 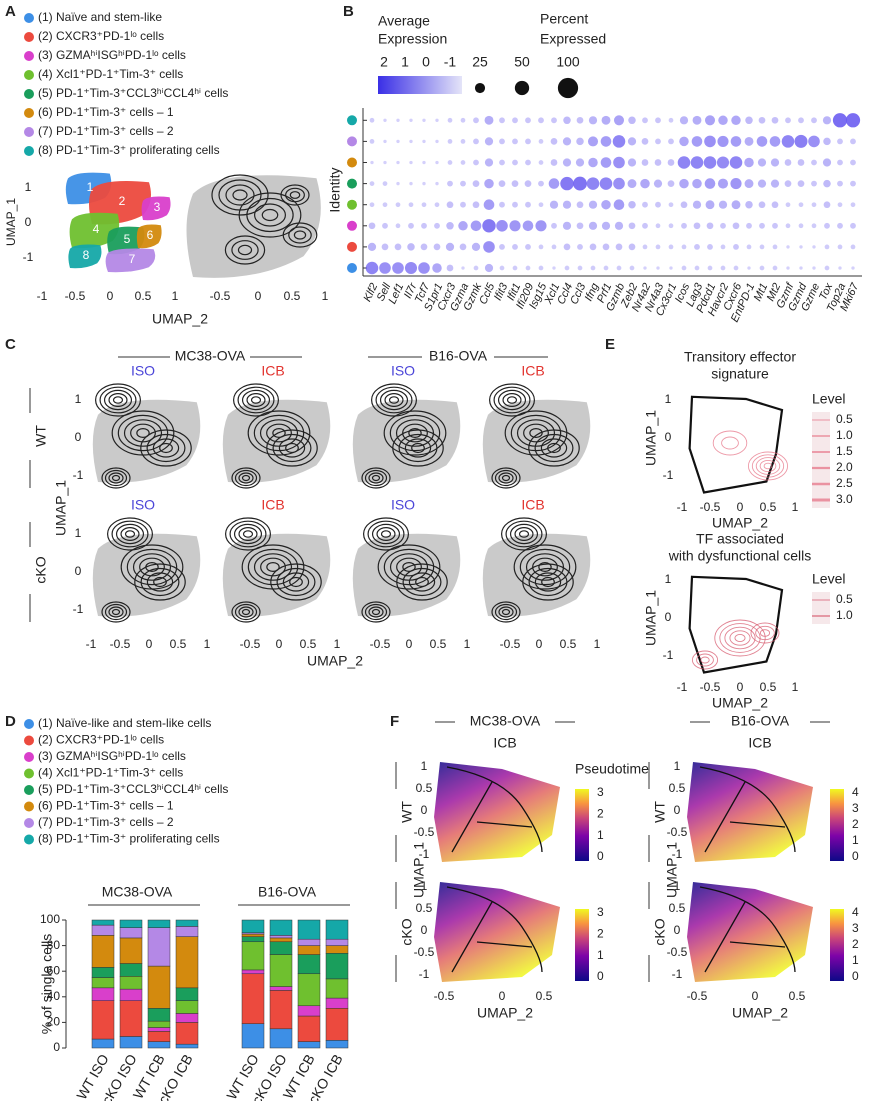 I want to click on colorbar, so click(x=837, y=945).